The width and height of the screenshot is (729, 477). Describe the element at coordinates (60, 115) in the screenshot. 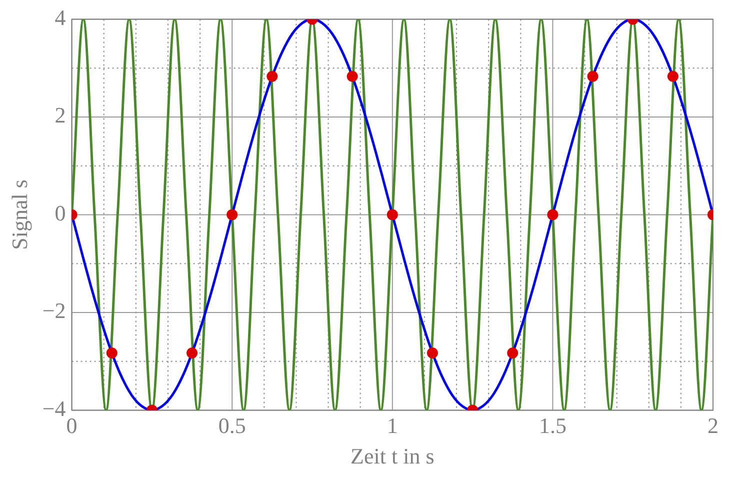

I see `y-tick-label: 2` at that location.